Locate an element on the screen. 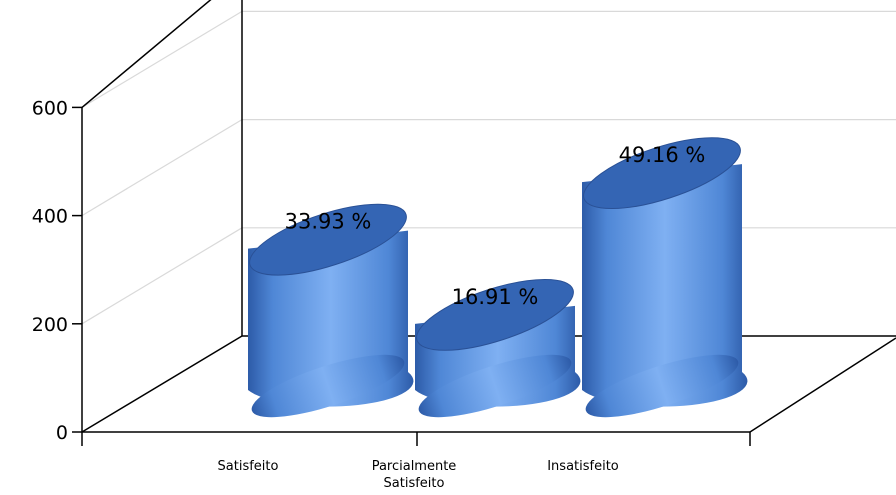 The height and width of the screenshot is (495, 896). y-tick-label: 0 is located at coordinates (62, 433).